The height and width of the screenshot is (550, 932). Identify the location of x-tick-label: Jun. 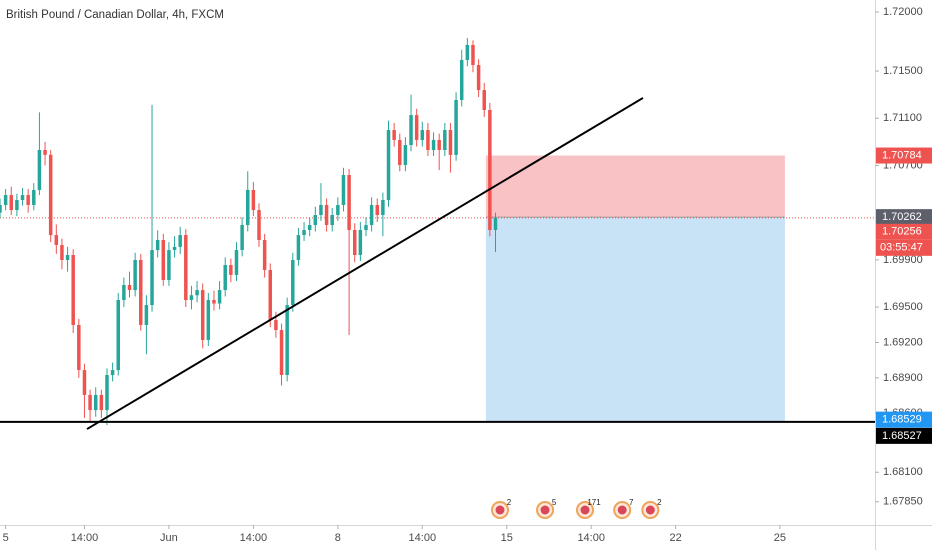
(169, 538).